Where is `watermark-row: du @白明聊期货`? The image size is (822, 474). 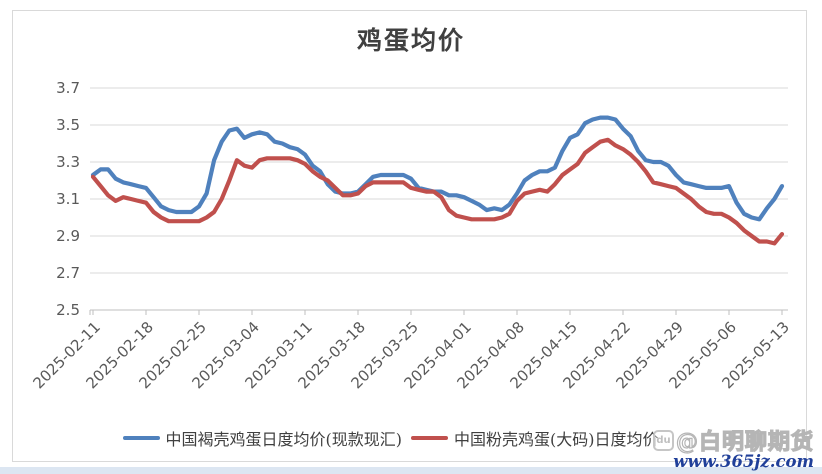 watermark-row: du @白明聊期货 is located at coordinates (733, 440).